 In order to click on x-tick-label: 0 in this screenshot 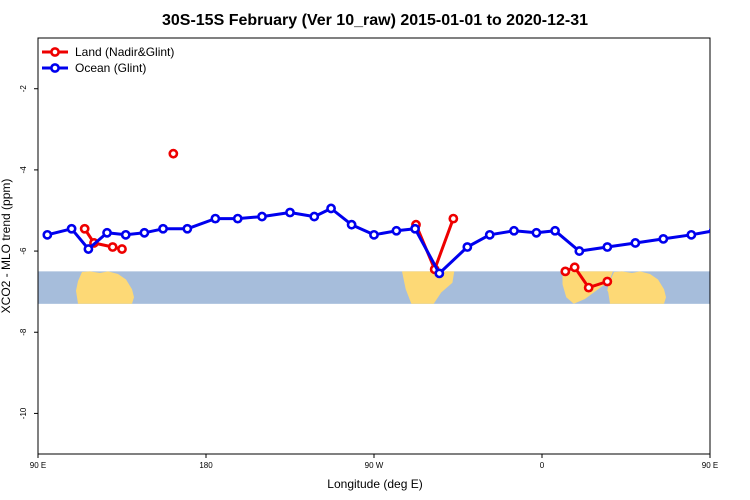, I will do `click(542, 465)`.